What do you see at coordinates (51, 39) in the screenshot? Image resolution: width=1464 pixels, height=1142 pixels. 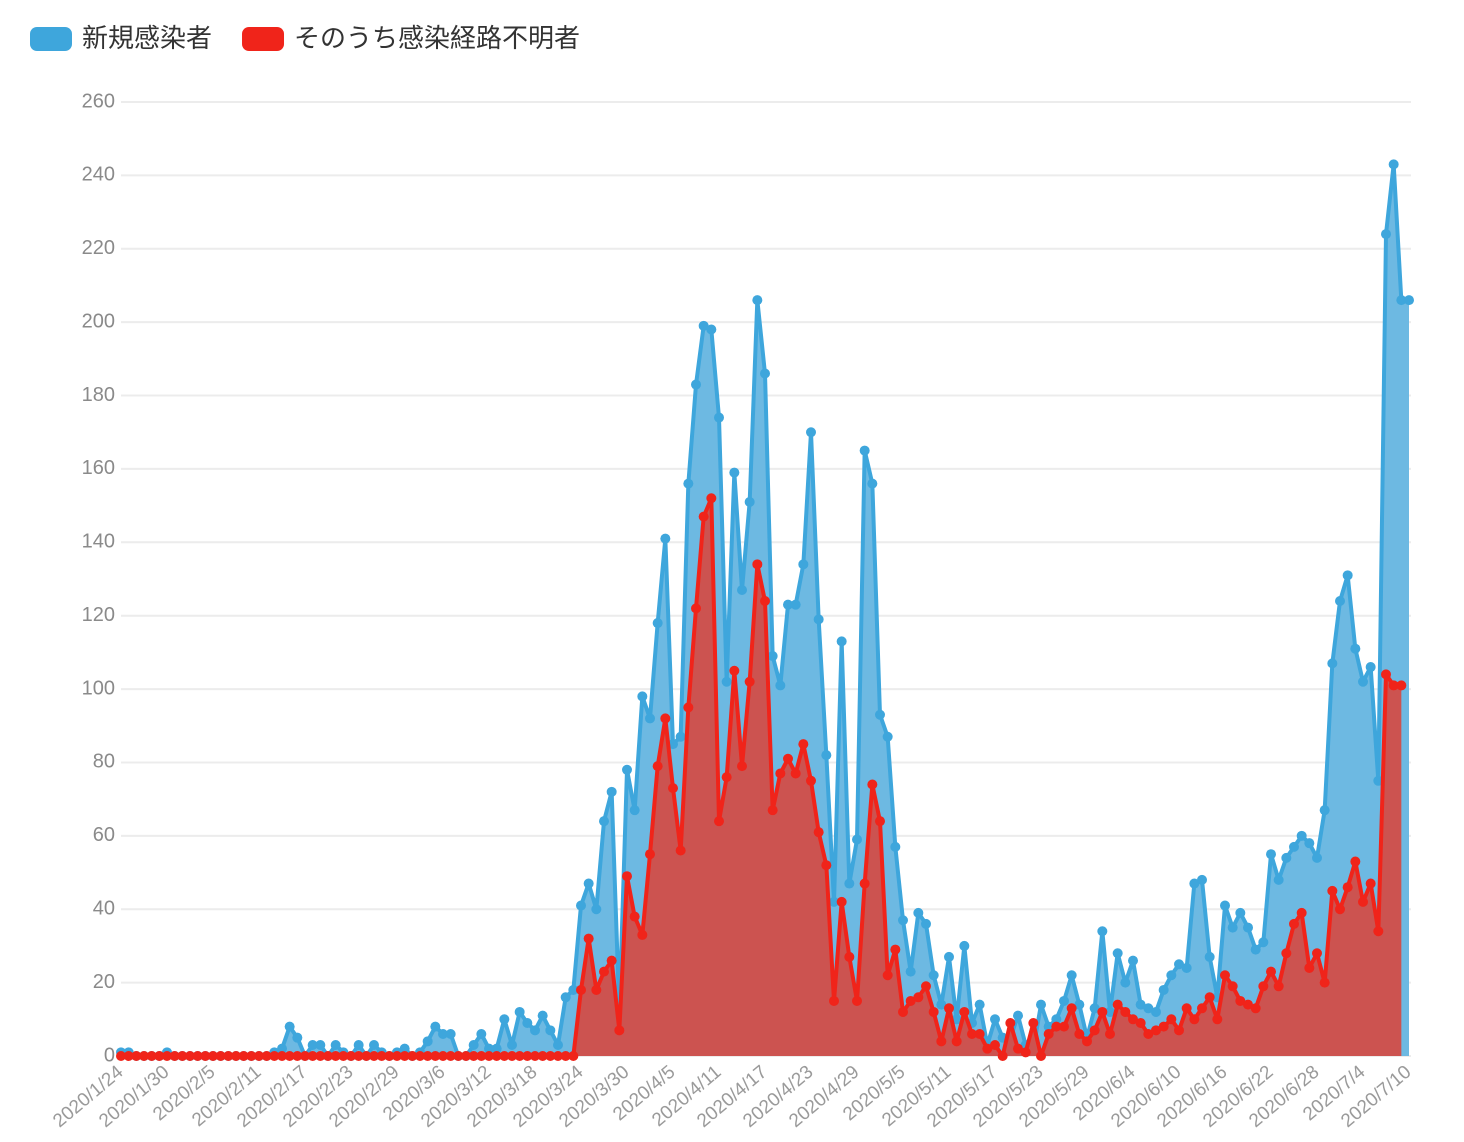 I see `legend-swatch` at bounding box center [51, 39].